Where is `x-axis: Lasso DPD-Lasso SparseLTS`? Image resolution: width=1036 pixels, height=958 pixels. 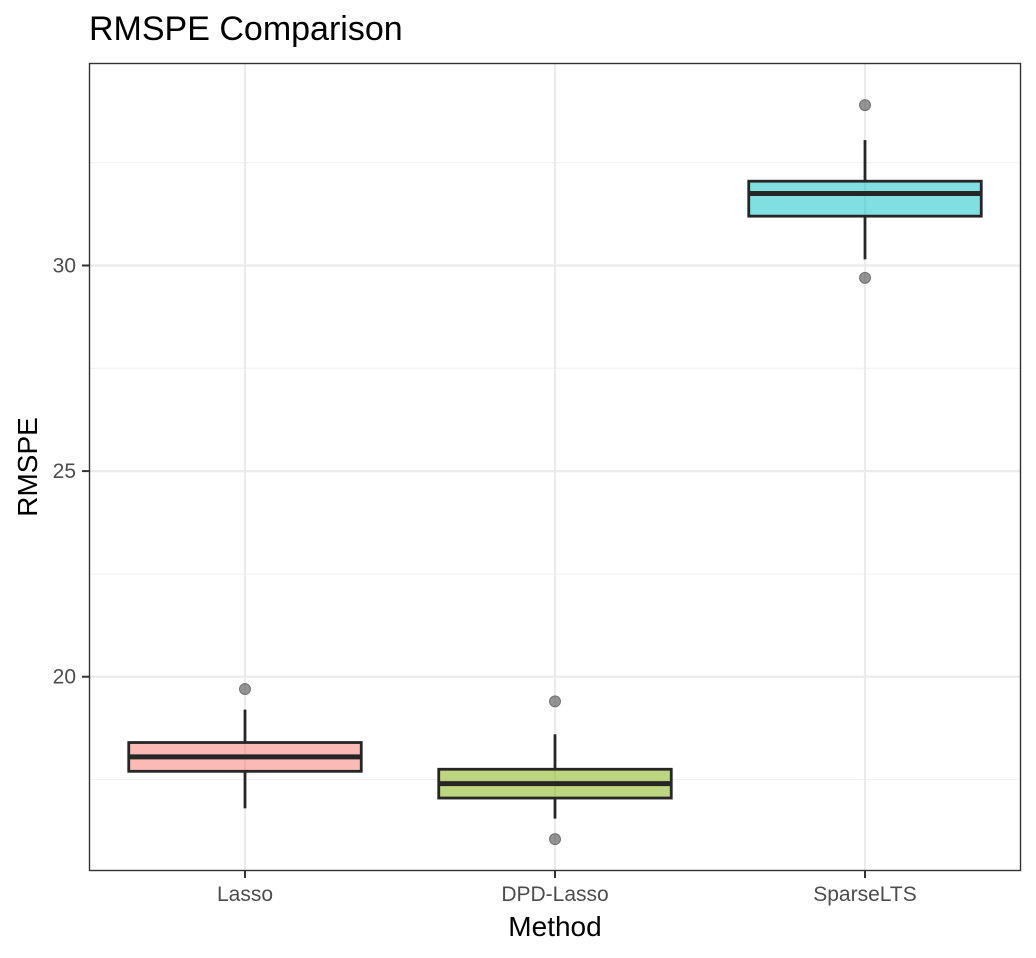 x-axis: Lasso DPD-Lasso SparseLTS is located at coordinates (567, 888).